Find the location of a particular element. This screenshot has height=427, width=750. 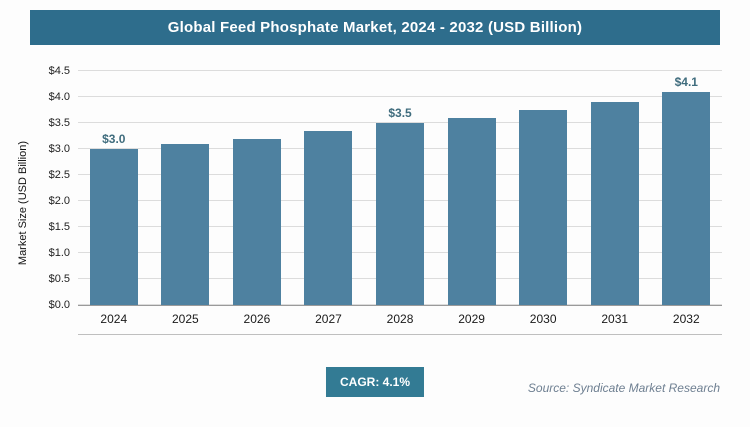

y-tick-label: $3.5 is located at coordinates (59, 123).